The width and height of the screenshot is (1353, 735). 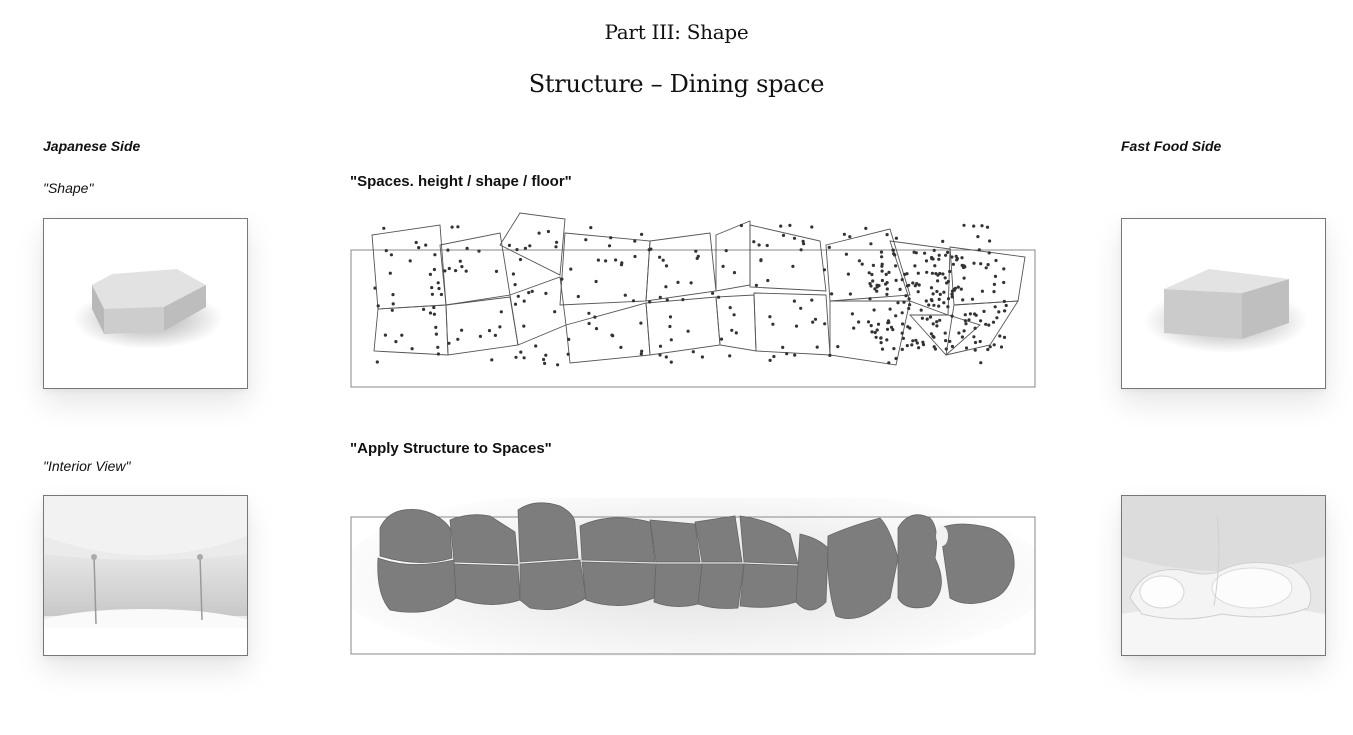 I want to click on structure-heading: "Apply Structure to Spaces", so click(x=451, y=448).